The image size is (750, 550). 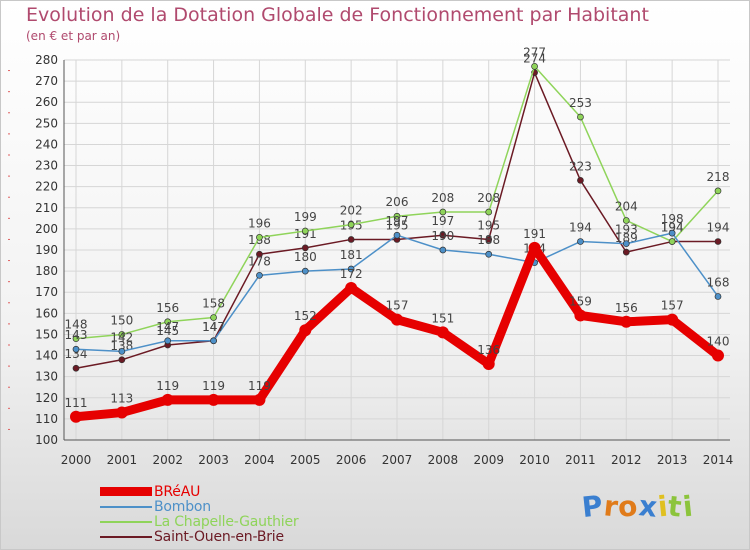 What do you see at coordinates (351, 255) in the screenshot?
I see `data-label: 181` at bounding box center [351, 255].